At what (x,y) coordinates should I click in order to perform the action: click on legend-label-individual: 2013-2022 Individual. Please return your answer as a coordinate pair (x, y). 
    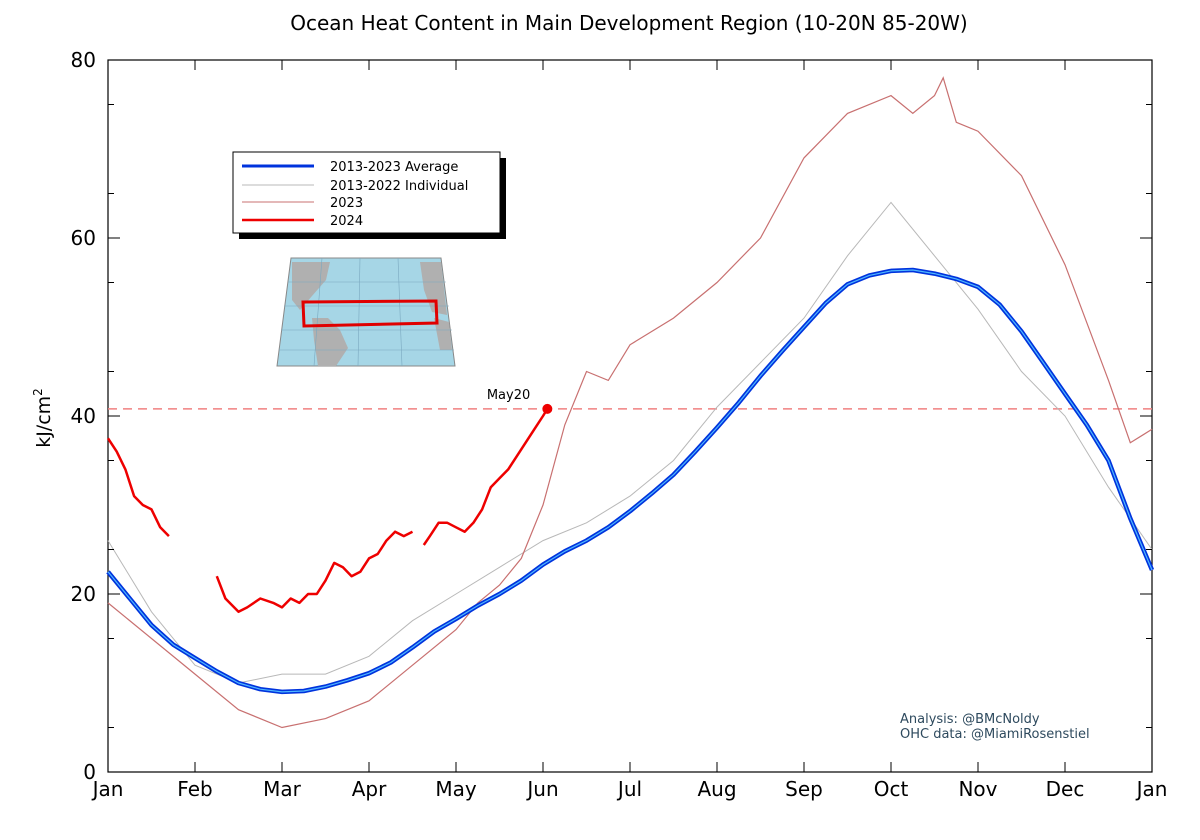
    Looking at the image, I should click on (399, 186).